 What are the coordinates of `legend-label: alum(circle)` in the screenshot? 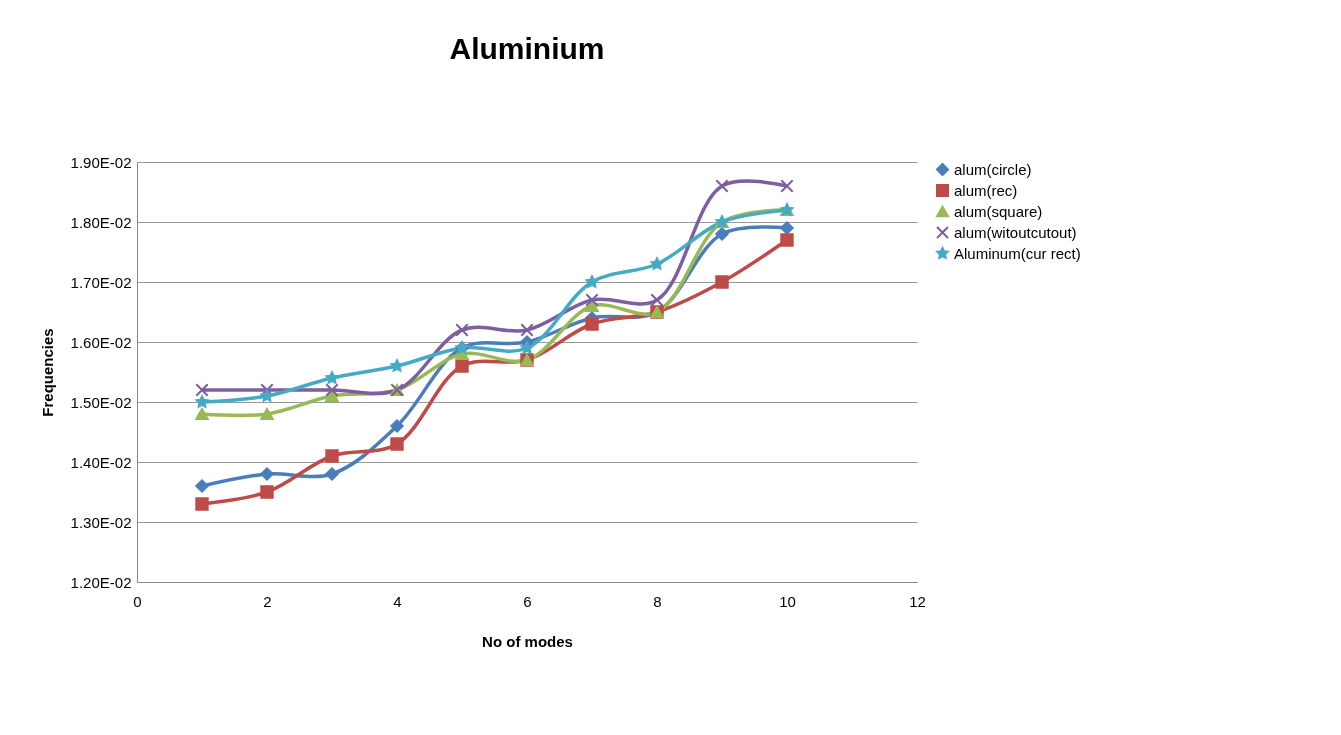 It's located at (993, 169).